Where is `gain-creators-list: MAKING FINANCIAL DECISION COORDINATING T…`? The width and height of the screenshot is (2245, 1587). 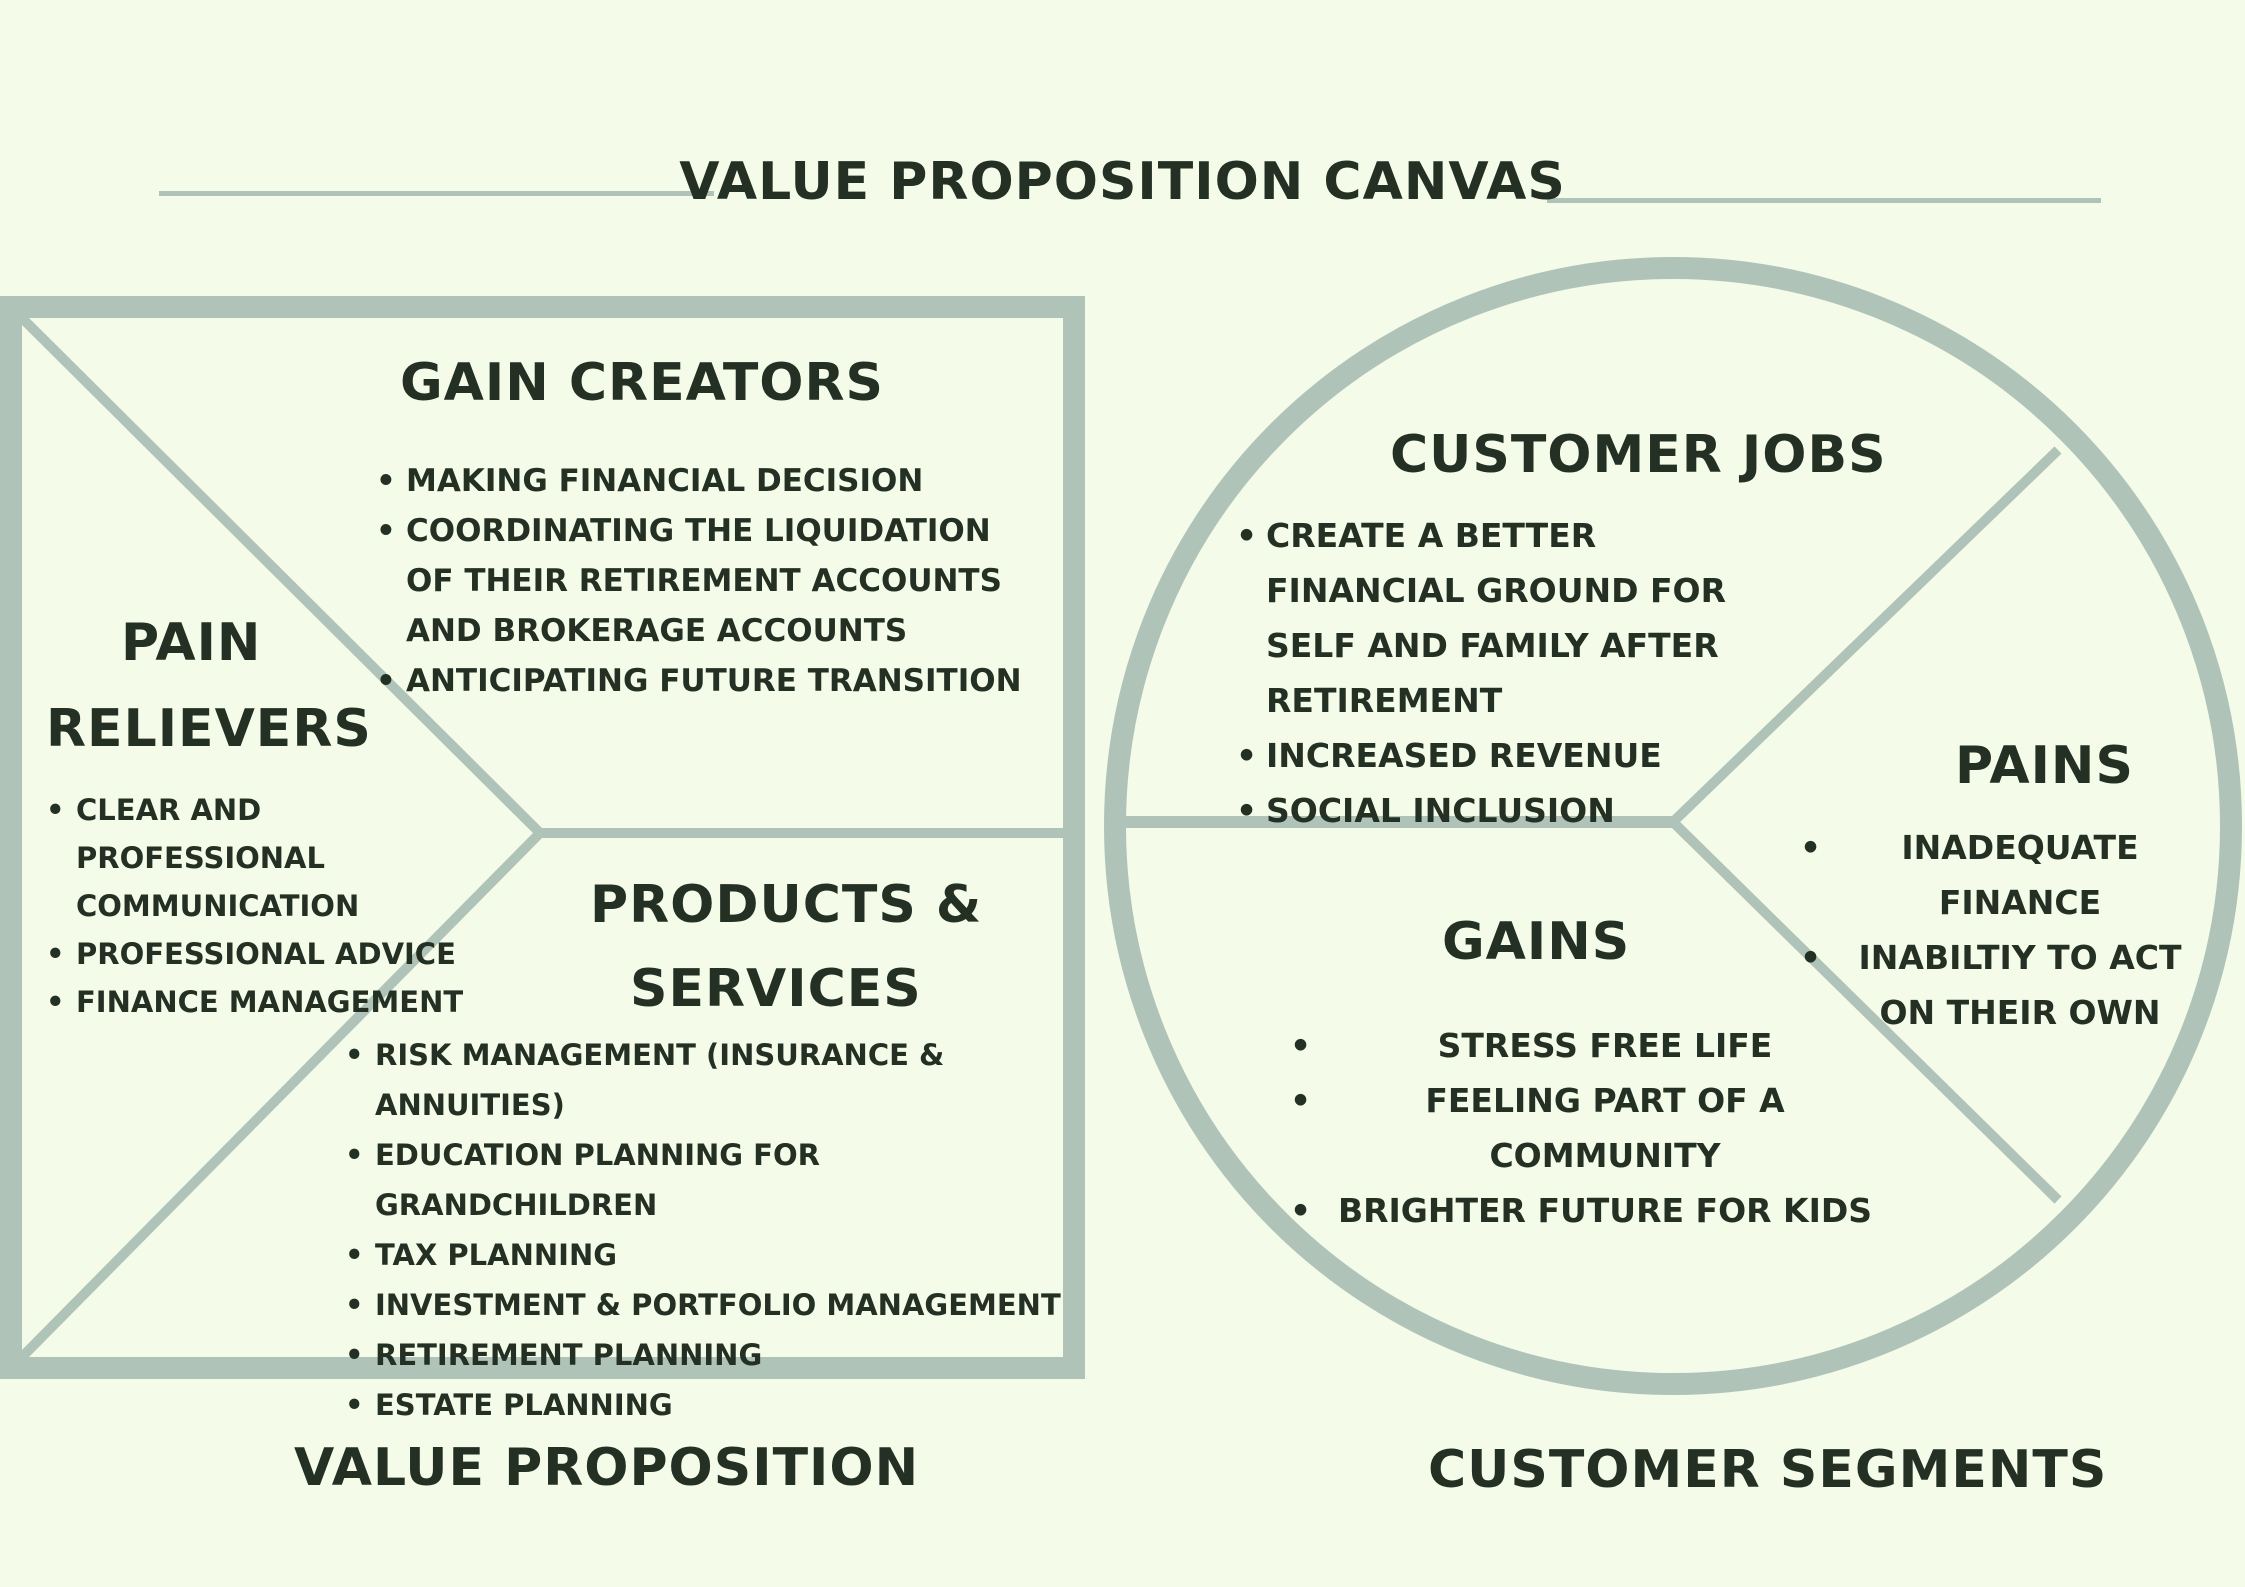 gain-creators-list: MAKING FINANCIAL DECISION COORDINATING T… is located at coordinates (706, 581).